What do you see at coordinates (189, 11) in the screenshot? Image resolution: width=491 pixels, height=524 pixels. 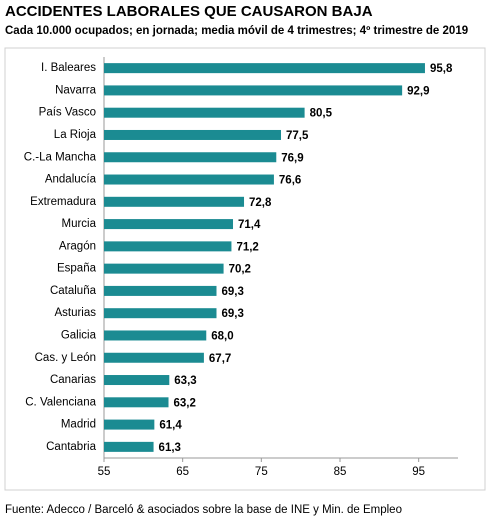 I see `chart-title: ACCIDENTES LABORALES QUE CAUSARON BAJA` at bounding box center [189, 11].